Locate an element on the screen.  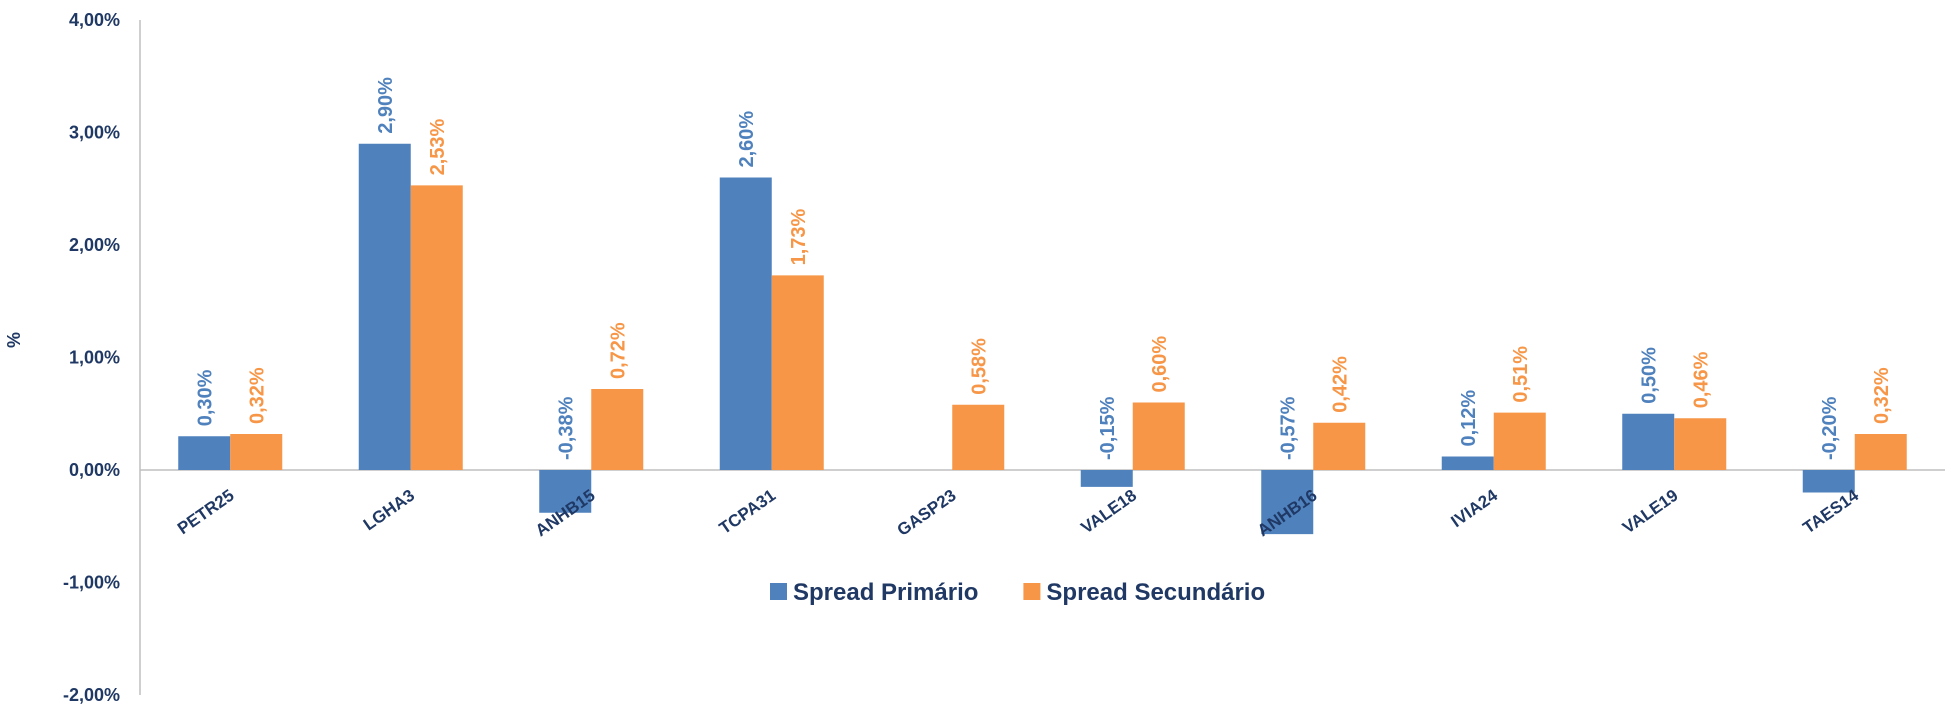
y-axis-label: % is located at coordinates (14, 340).